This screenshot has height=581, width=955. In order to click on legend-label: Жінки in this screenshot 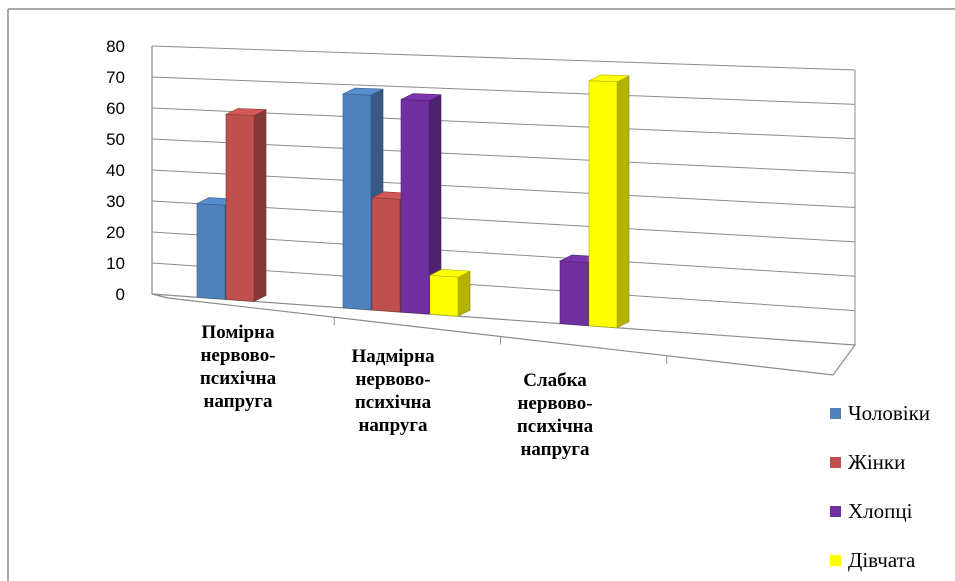, I will do `click(876, 462)`.